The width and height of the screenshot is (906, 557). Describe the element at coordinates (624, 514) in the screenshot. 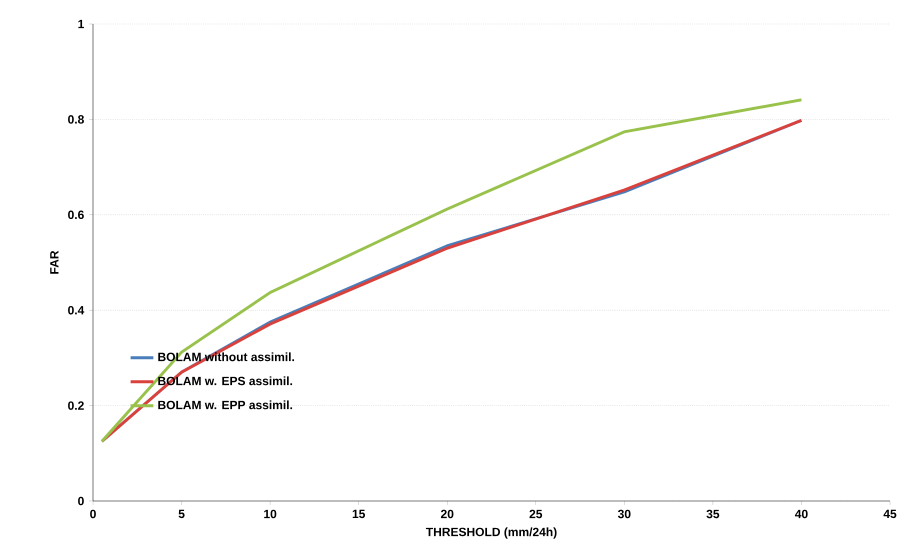

I see `x-tick-label: 30` at that location.